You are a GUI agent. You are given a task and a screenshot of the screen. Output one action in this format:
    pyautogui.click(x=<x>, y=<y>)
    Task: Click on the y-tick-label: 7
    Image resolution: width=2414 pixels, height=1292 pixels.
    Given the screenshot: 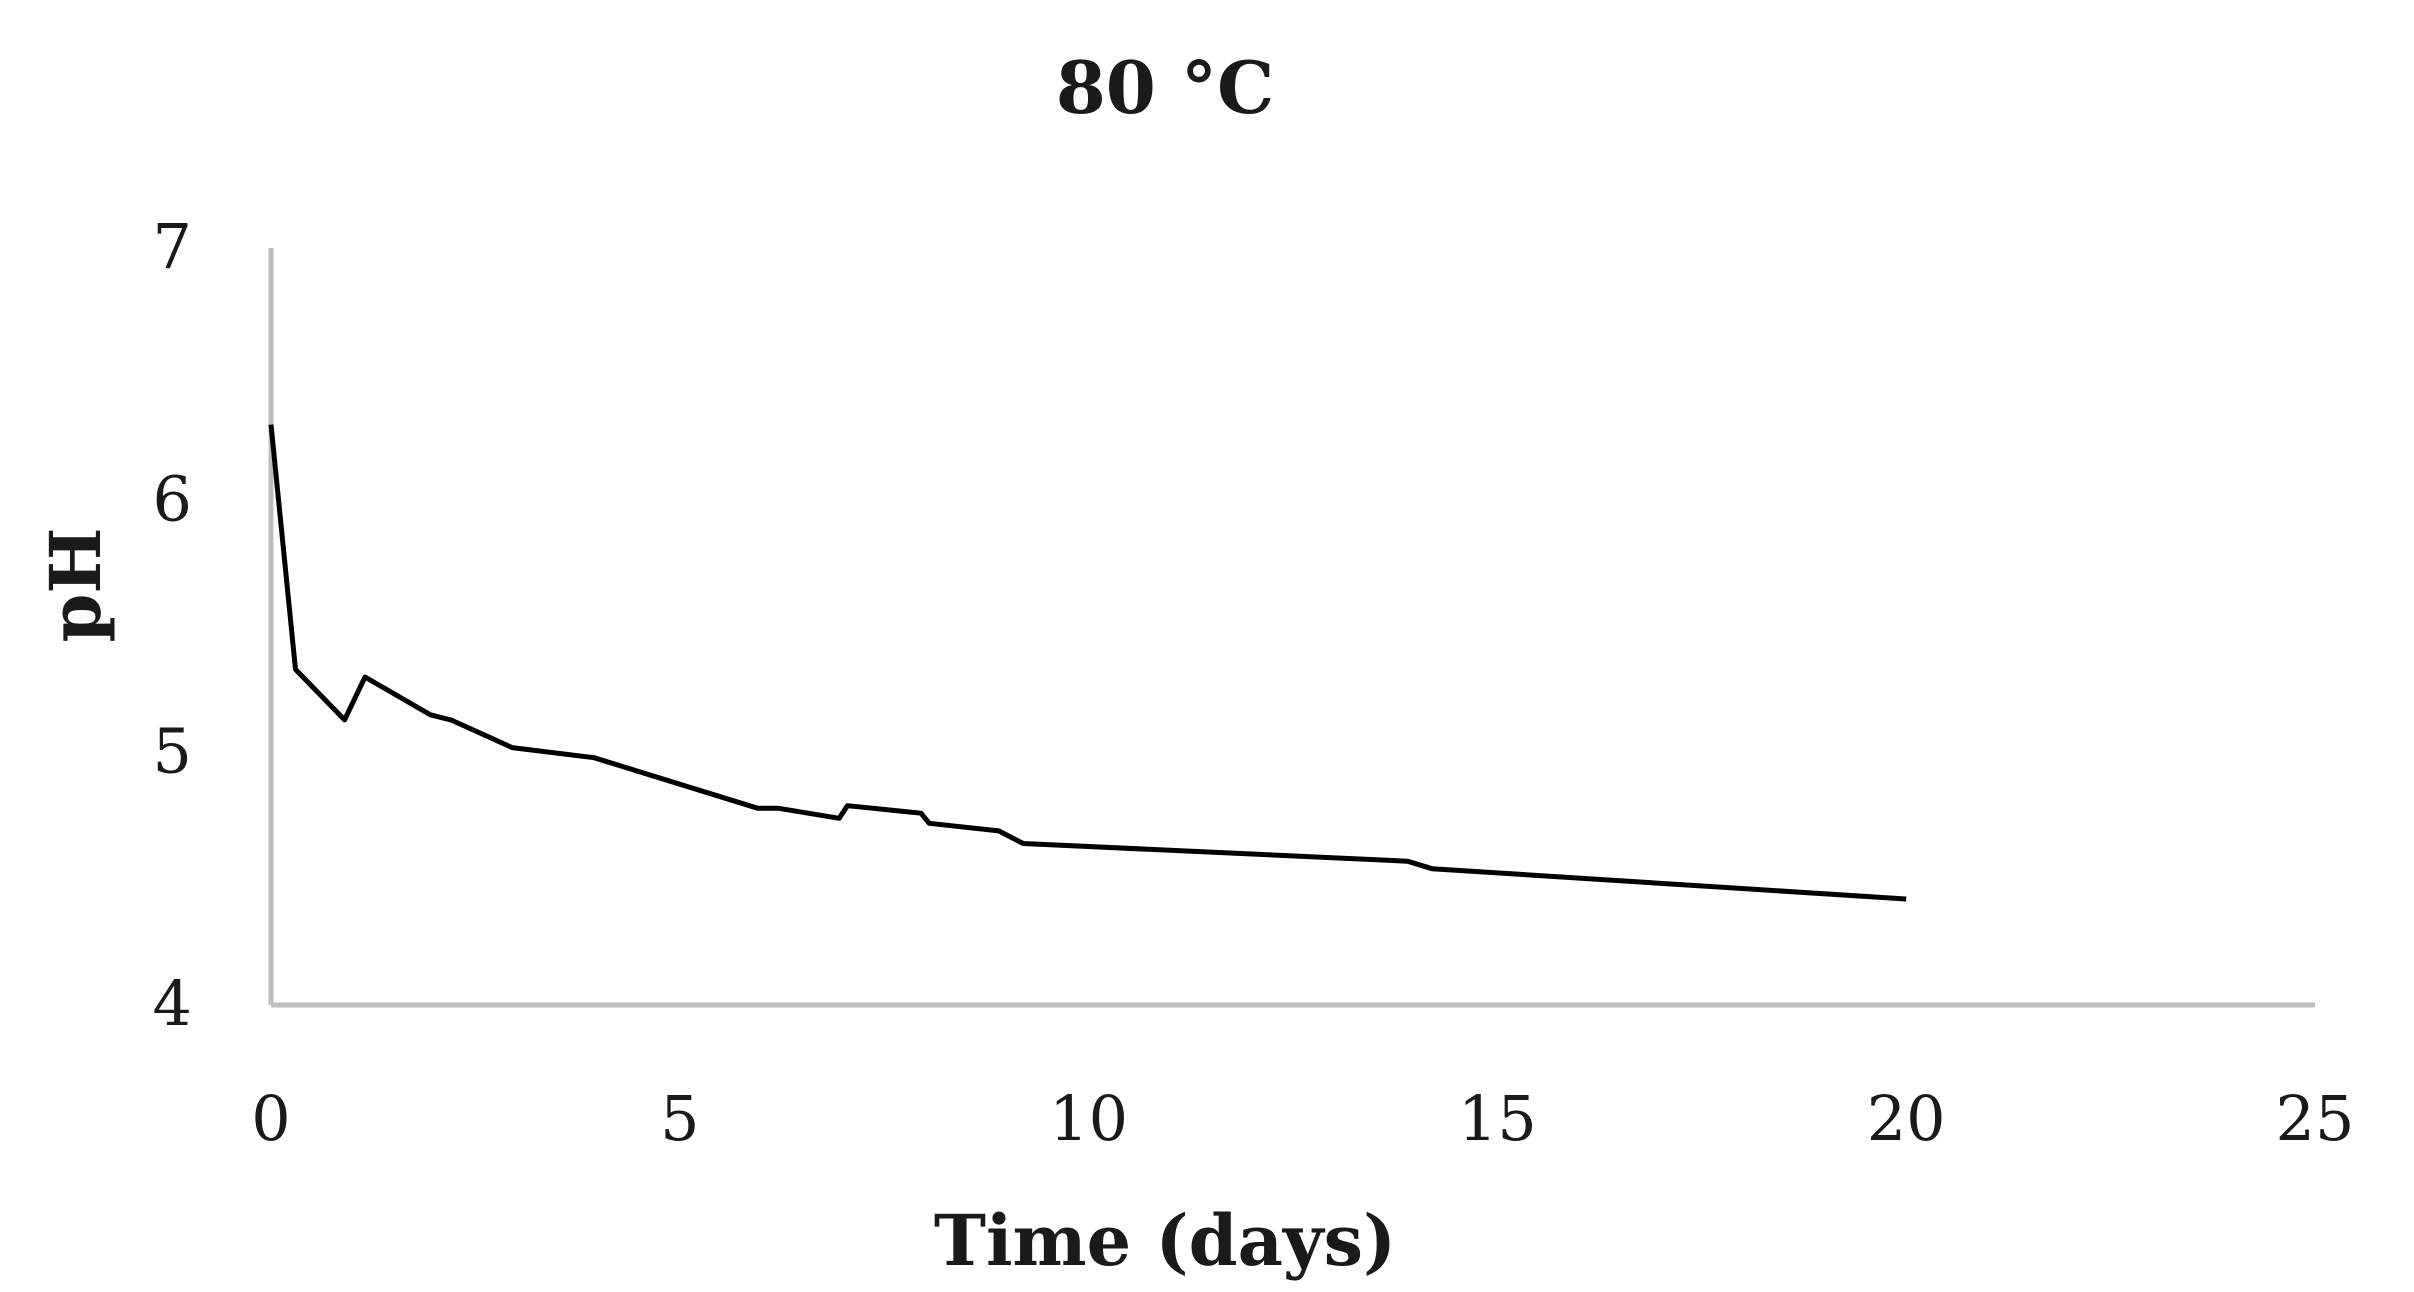 What is the action you would take?
    pyautogui.click(x=172, y=246)
    